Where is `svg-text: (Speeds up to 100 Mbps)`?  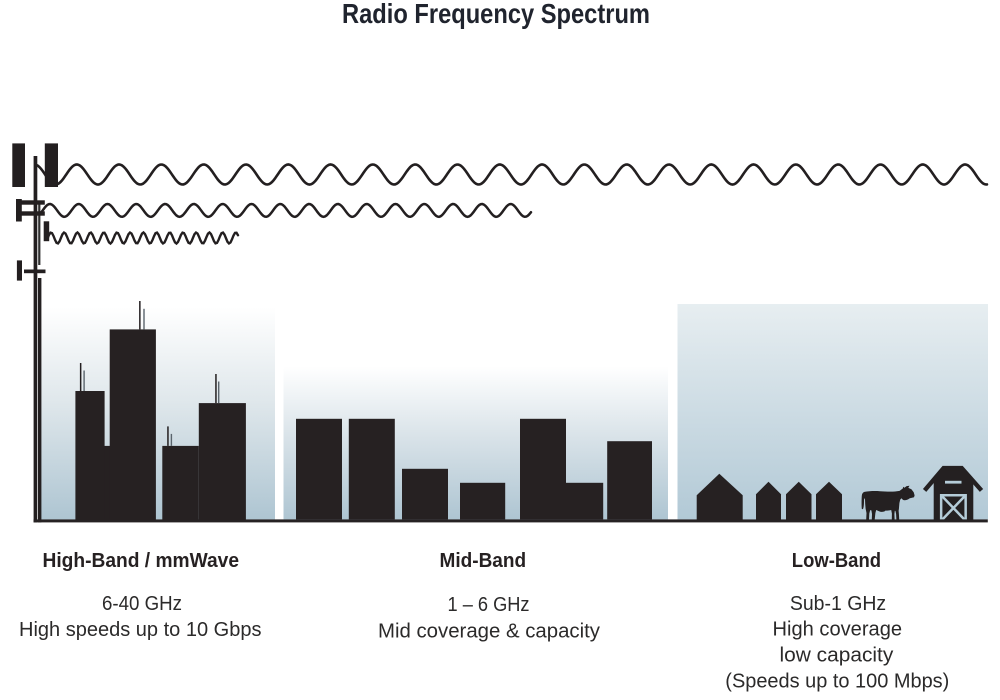 svg-text: (Speeds up to 100 Mbps) is located at coordinates (837, 681).